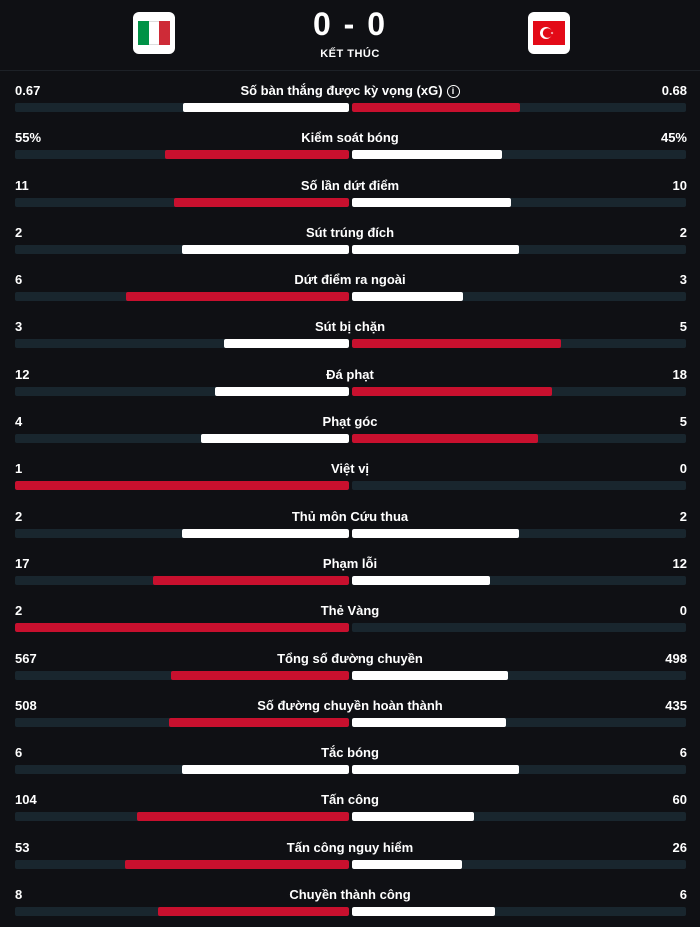  What do you see at coordinates (683, 280) in the screenshot?
I see `away-stat-value: 3` at bounding box center [683, 280].